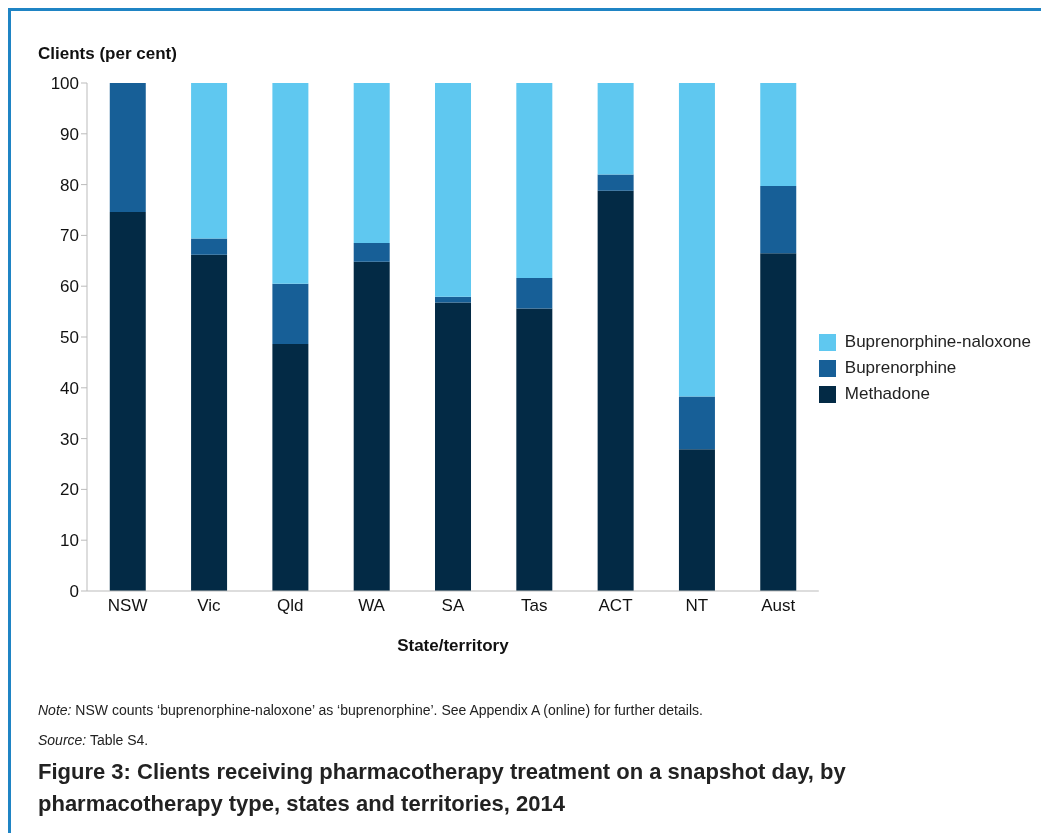  What do you see at coordinates (93, 740) in the screenshot?
I see `source-note: Source: Table S4.` at bounding box center [93, 740].